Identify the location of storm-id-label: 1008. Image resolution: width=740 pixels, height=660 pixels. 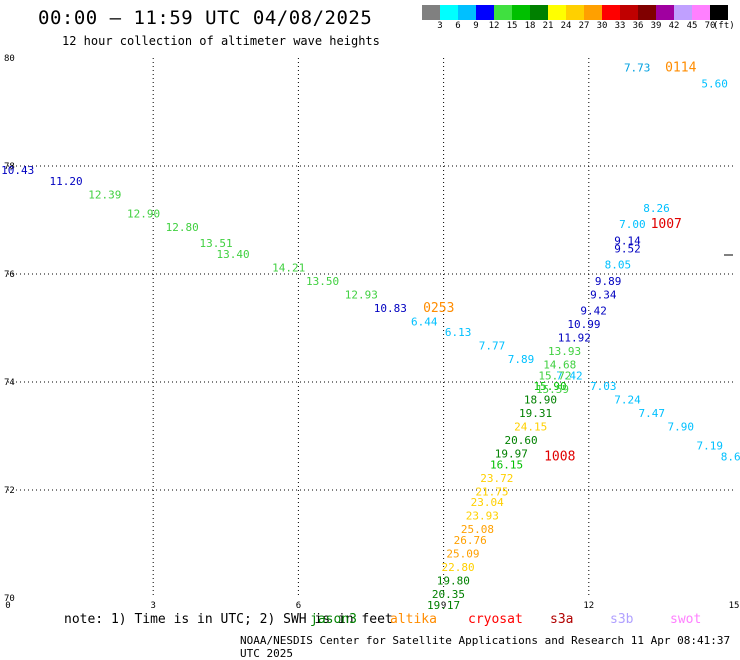
(559, 456).